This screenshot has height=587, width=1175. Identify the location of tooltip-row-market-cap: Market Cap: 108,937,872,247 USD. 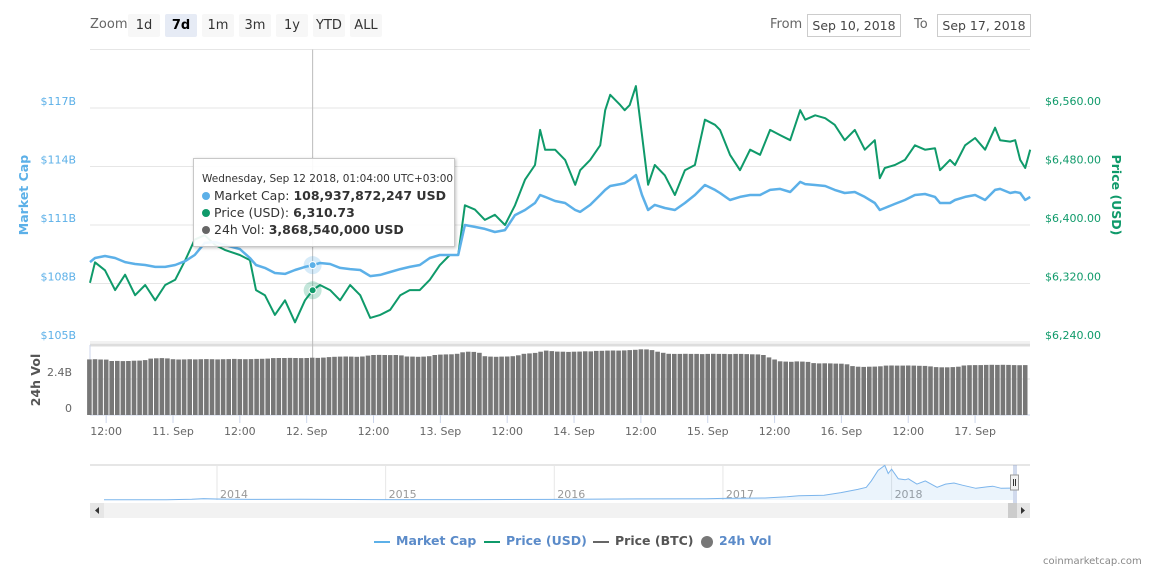
(324, 195).